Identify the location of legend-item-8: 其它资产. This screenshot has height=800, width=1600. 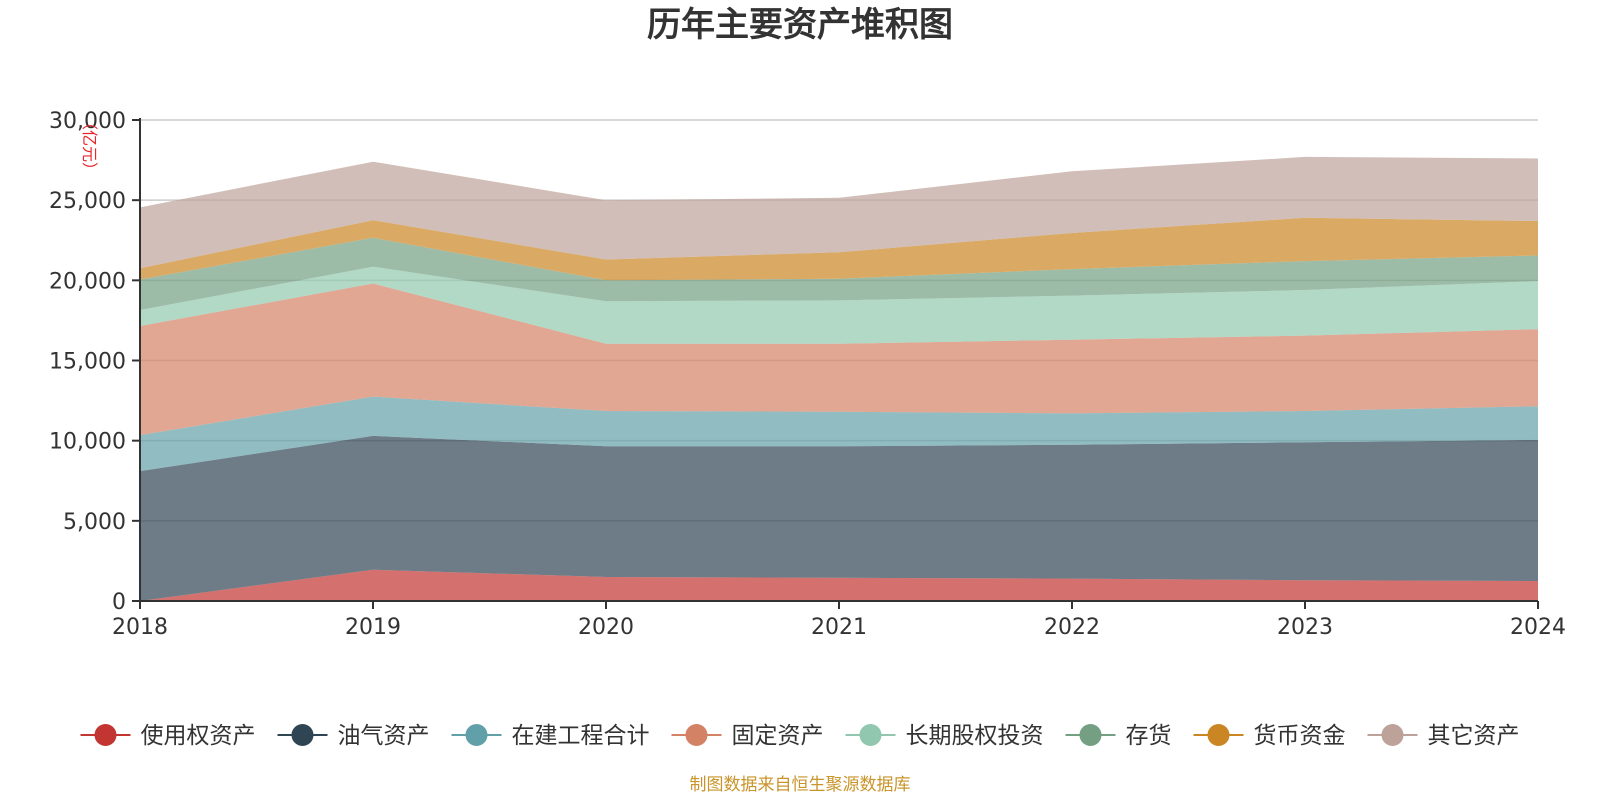
(1443, 736).